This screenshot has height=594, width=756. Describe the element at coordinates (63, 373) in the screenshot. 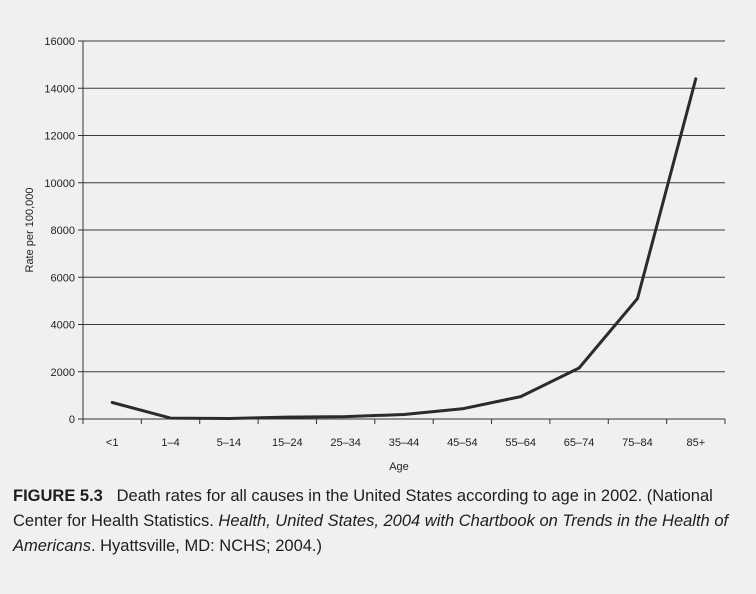

I see `y-tick-label-1: 2000` at that location.